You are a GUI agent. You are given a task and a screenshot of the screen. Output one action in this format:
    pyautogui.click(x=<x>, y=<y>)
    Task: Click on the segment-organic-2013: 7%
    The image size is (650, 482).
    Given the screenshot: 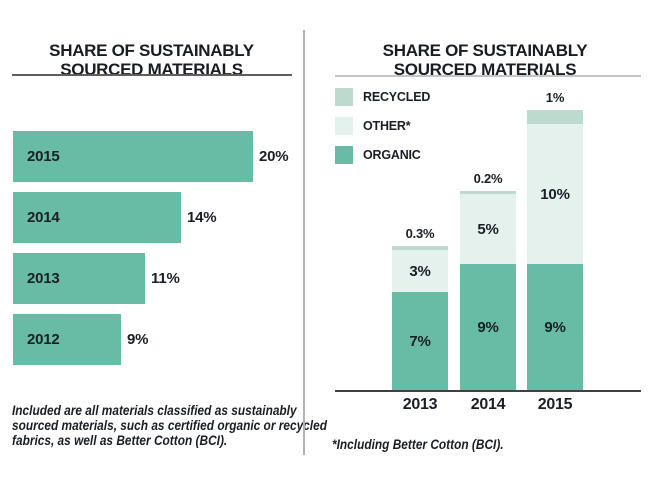 What is the action you would take?
    pyautogui.click(x=420, y=341)
    